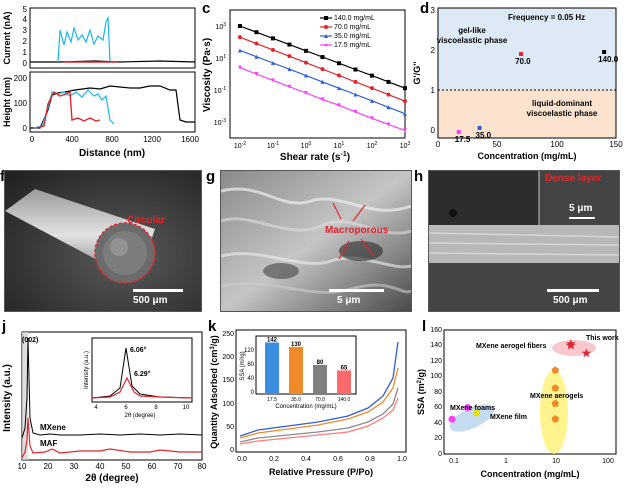 The height and width of the screenshot is (489, 624). Describe the element at coordinates (463, 139) in the screenshot. I see `modulus-point-label: 17.5` at that location.